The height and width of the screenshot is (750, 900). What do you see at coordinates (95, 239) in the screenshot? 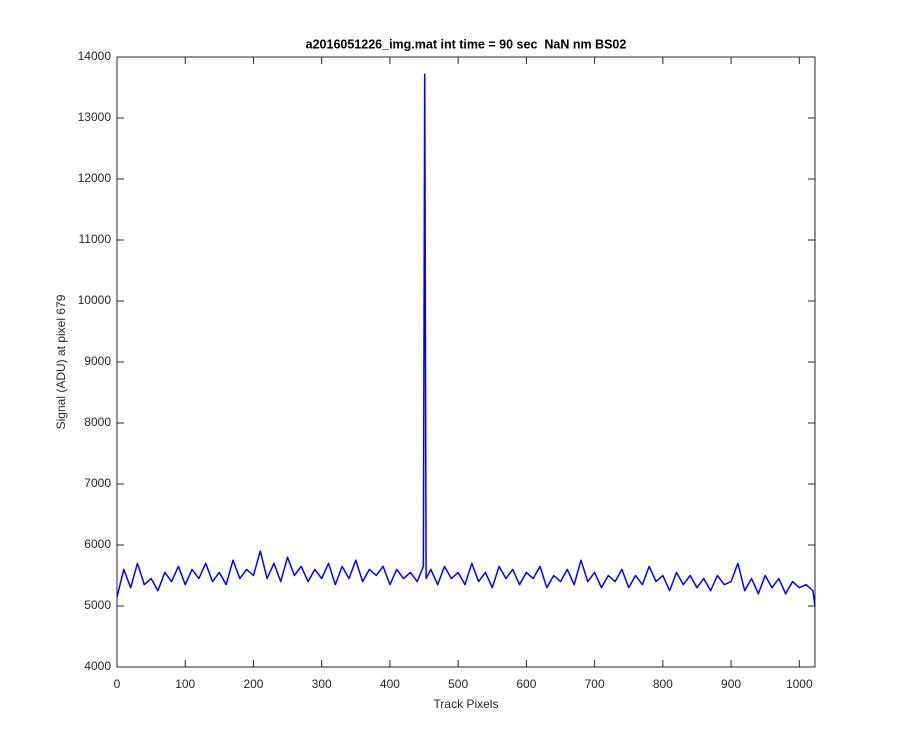
I see `y-tick-label: 11000` at bounding box center [95, 239].